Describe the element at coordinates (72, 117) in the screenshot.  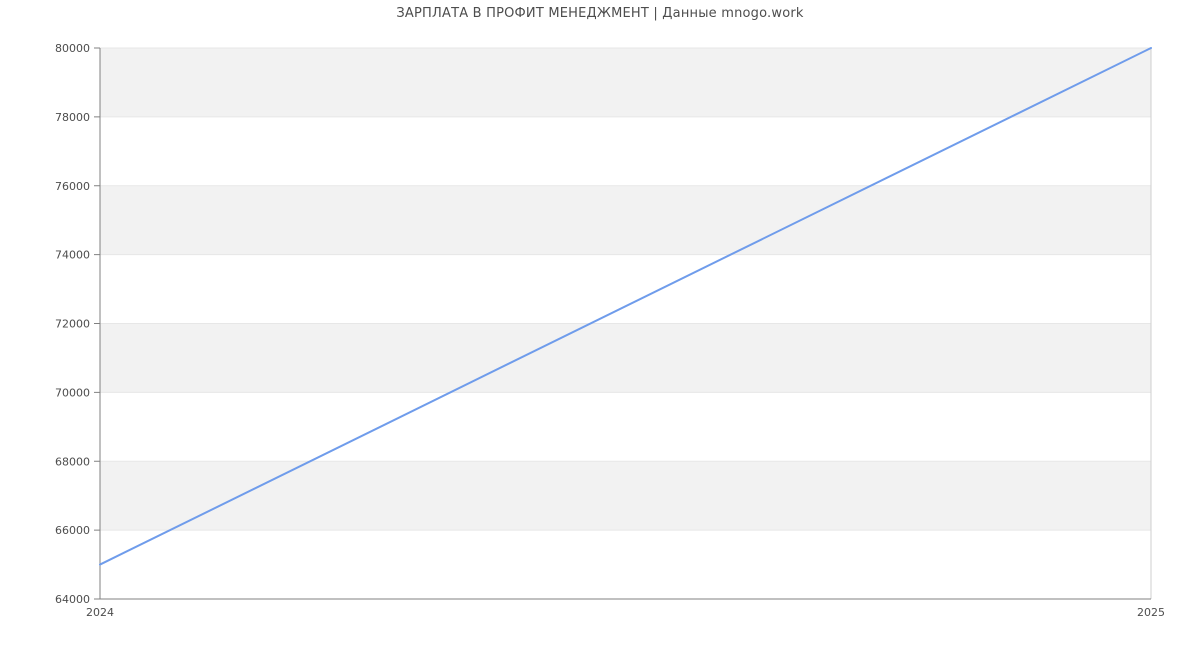
I see `y-axis-label: 78000` at that location.